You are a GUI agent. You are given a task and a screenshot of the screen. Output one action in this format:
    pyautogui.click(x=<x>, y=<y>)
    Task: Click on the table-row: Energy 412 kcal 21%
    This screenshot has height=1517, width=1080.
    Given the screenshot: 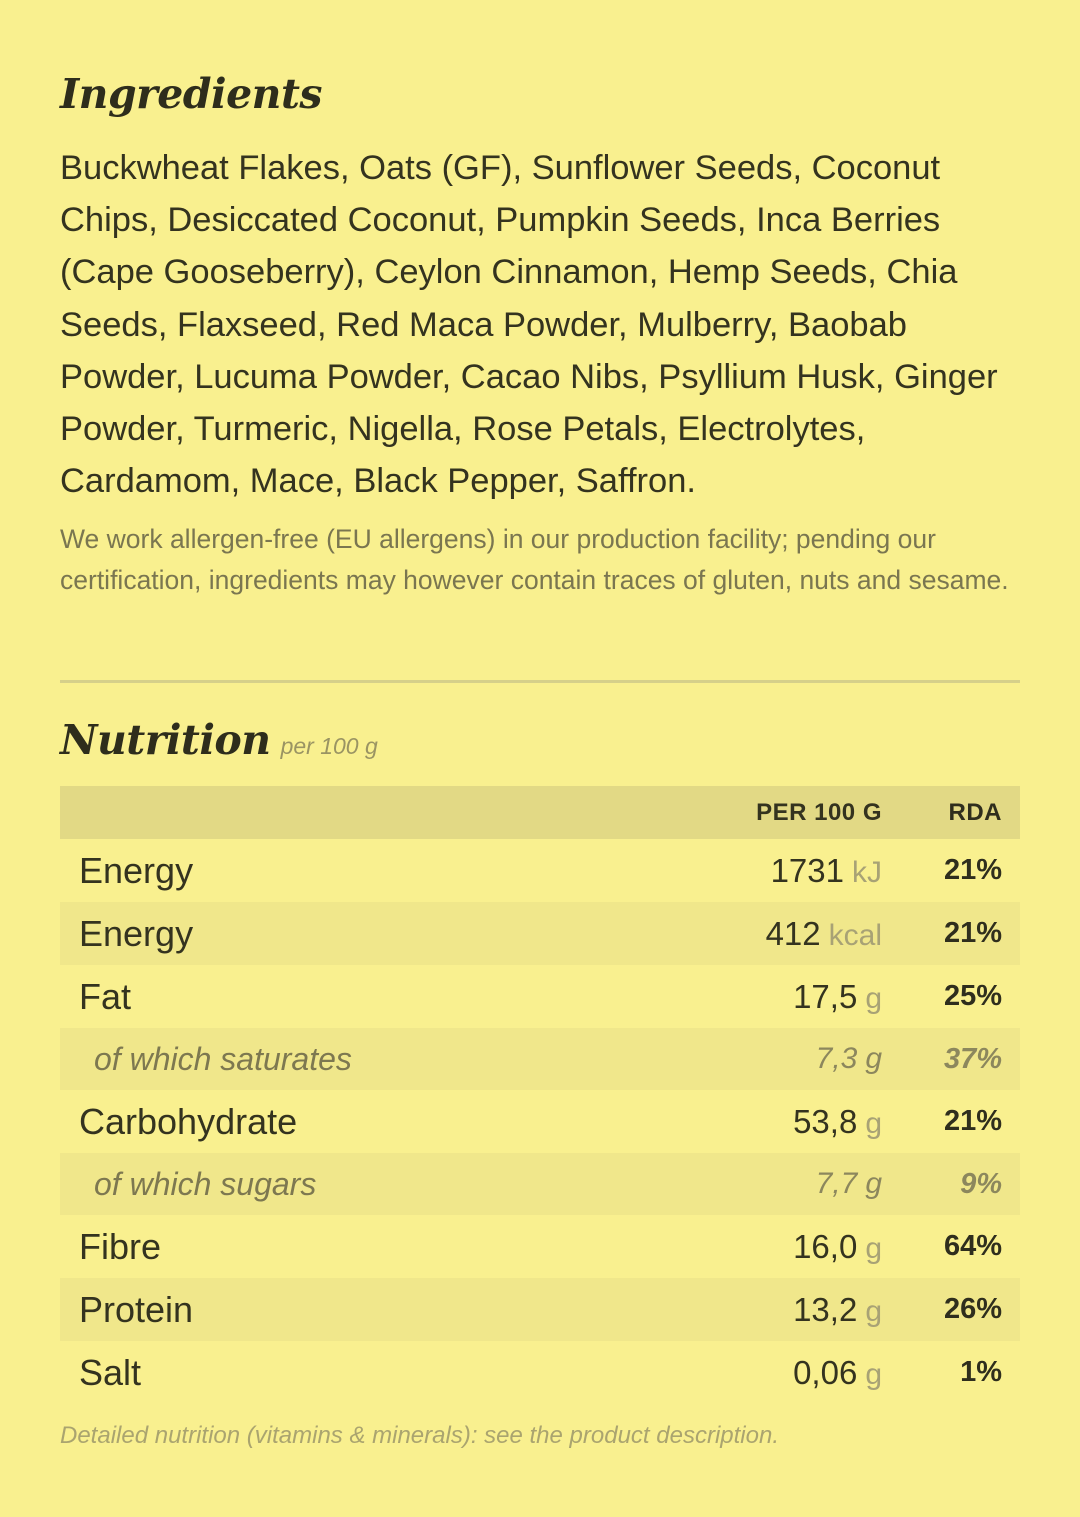 What is the action you would take?
    pyautogui.click(x=540, y=933)
    